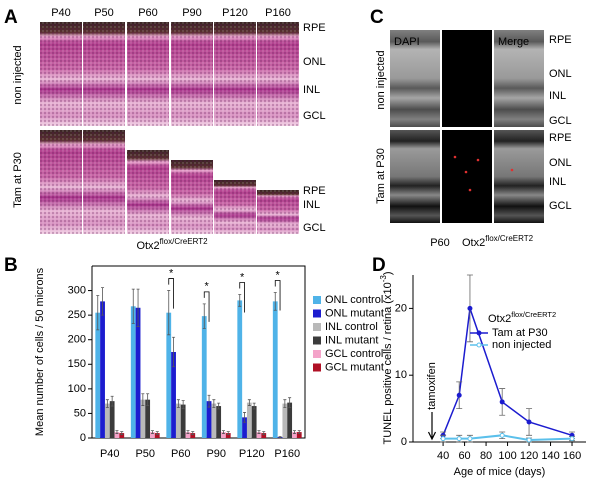 The height and width of the screenshot is (487, 603). Describe the element at coordinates (529, 456) in the screenshot. I see `x-tick-label: 120` at that location.